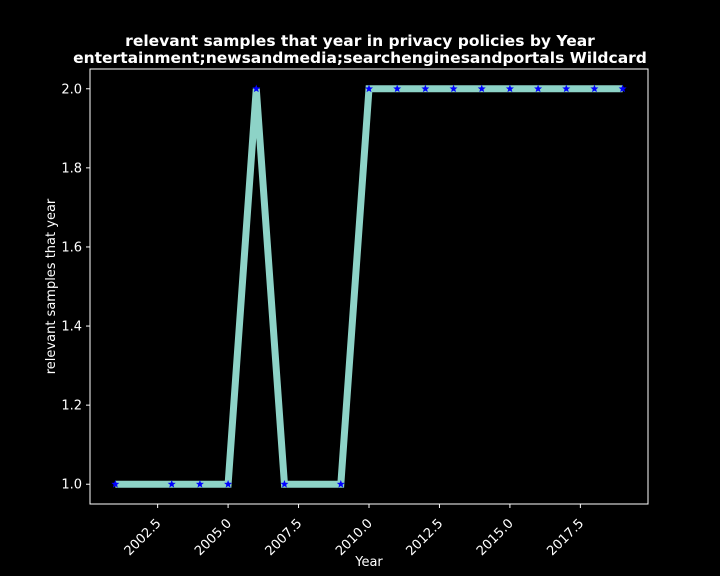 The height and width of the screenshot is (576, 720). I want to click on x-tick-label: 2017.5, so click(565, 537).